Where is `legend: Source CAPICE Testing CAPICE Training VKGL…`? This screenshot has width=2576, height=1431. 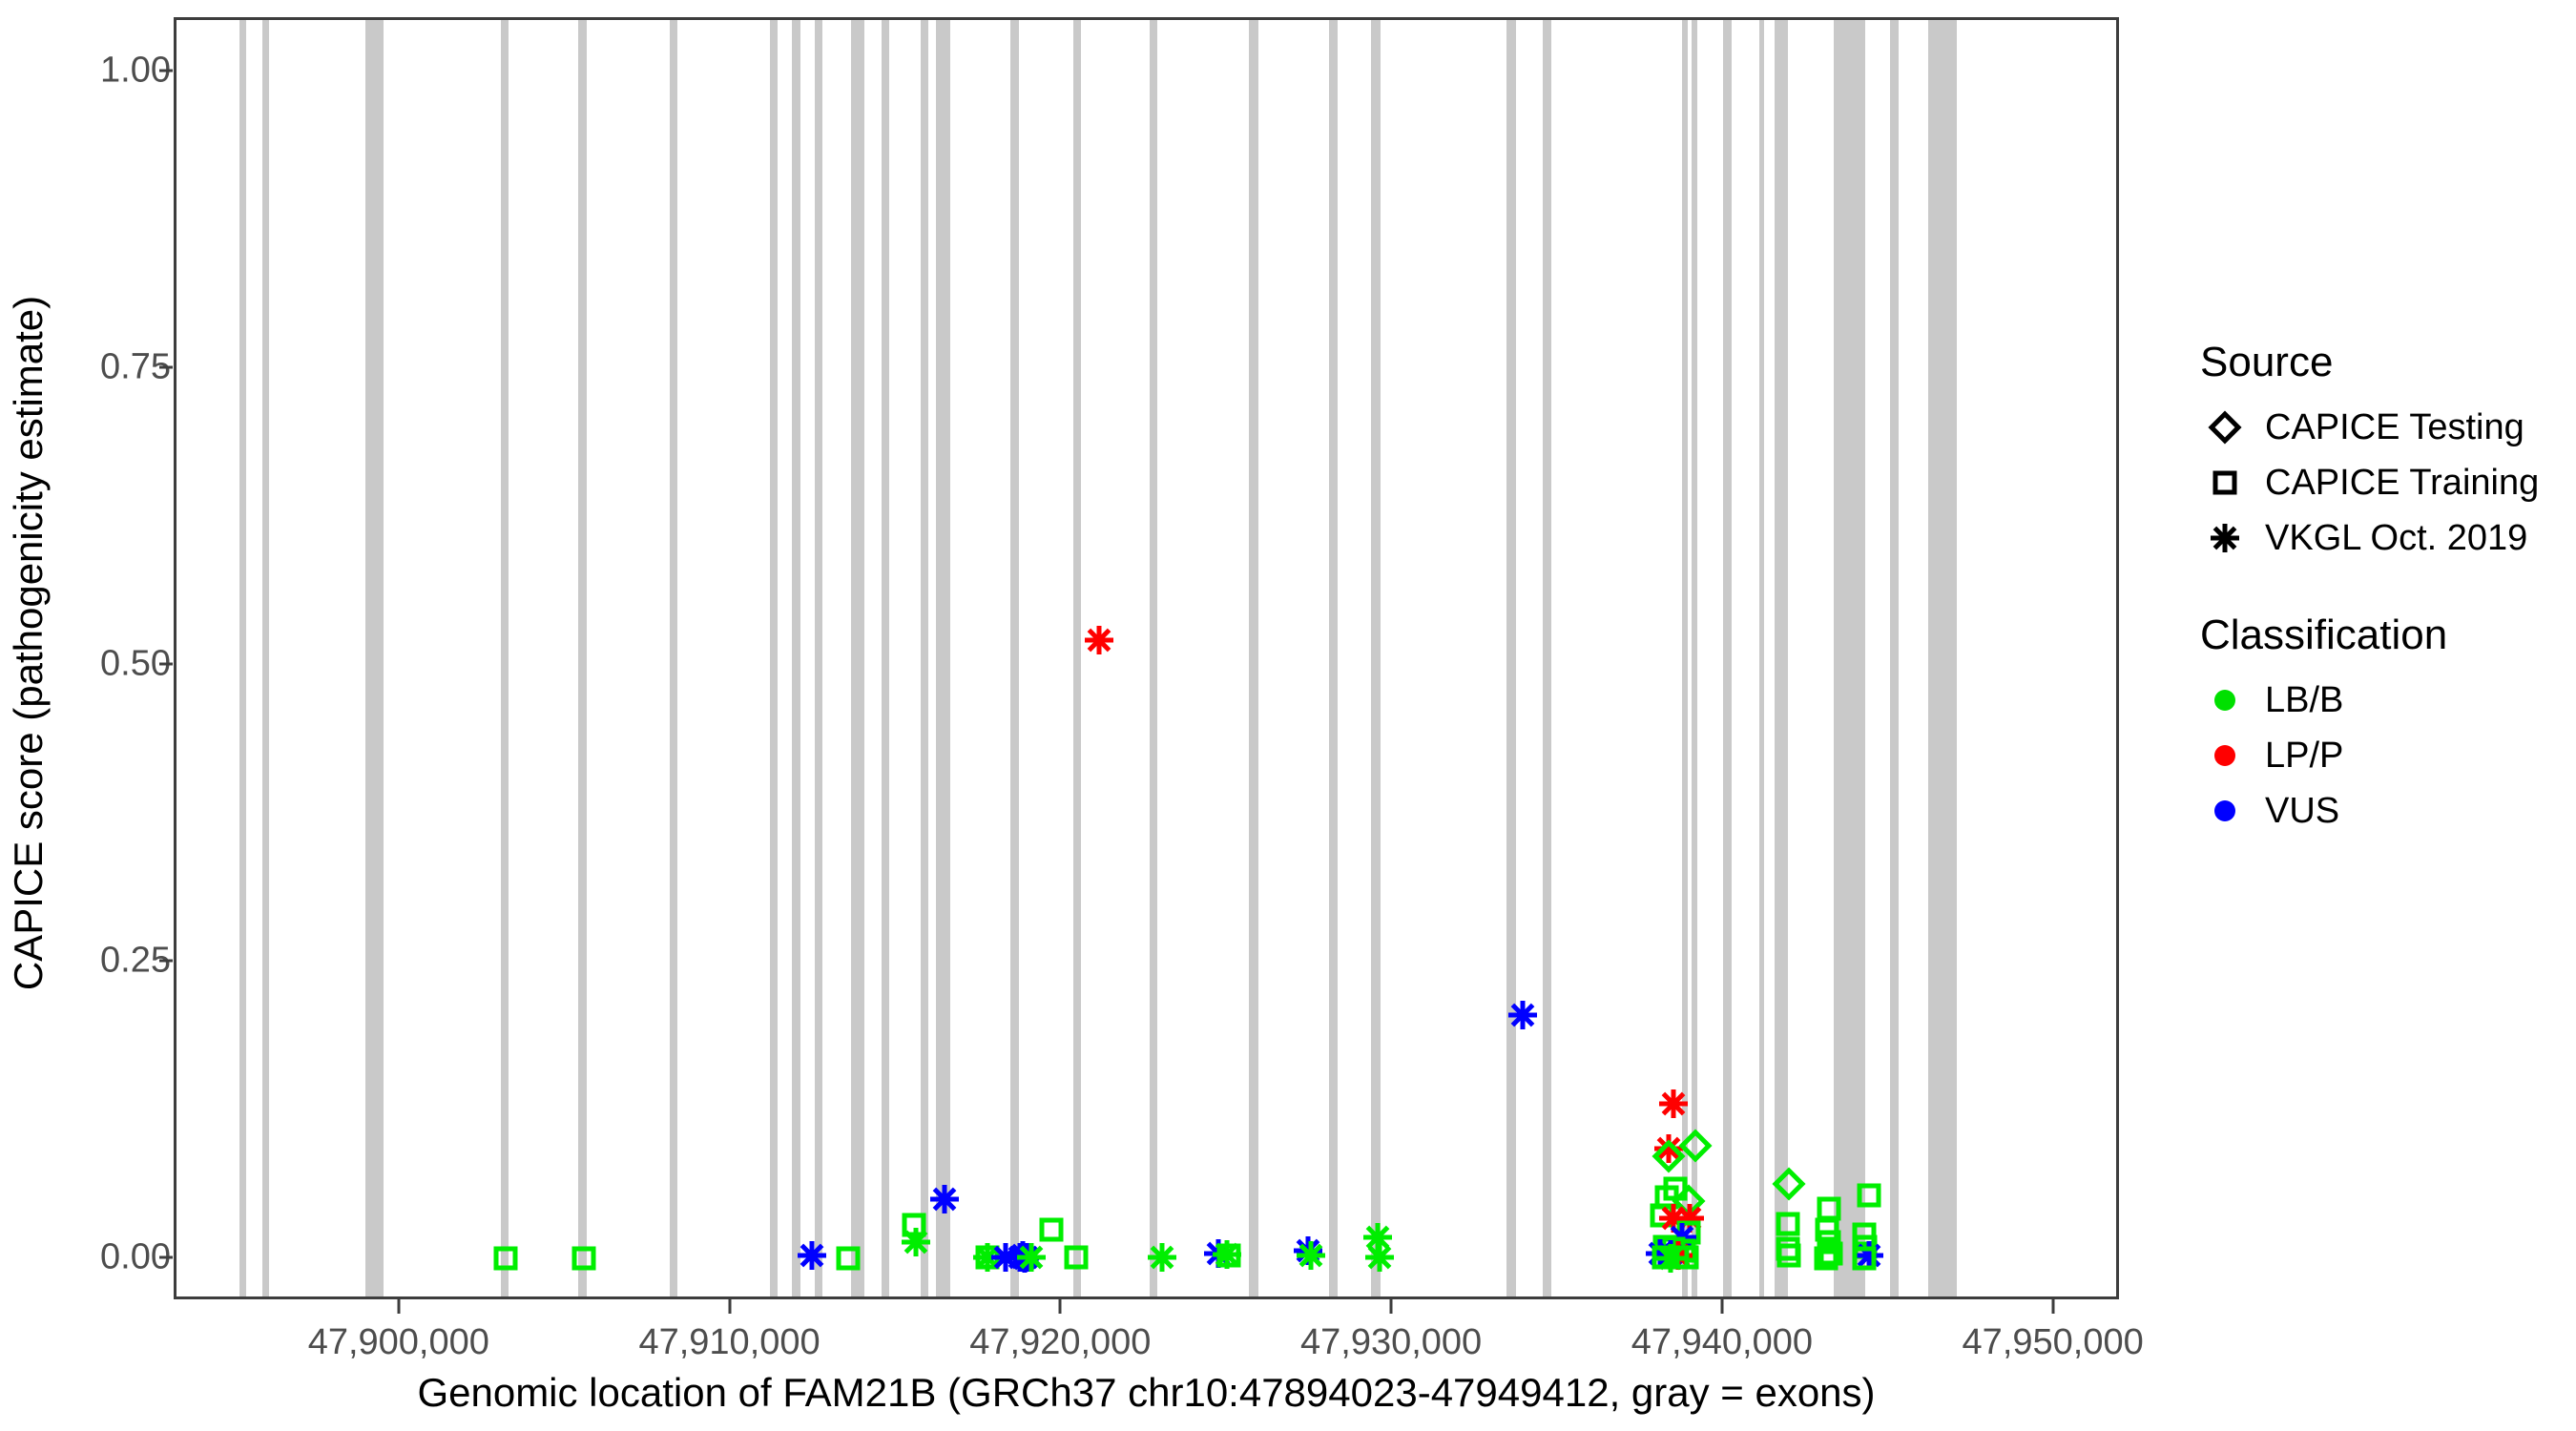 legend: Source CAPICE Testing CAPICE Training VKGL… is located at coordinates (2380, 589).